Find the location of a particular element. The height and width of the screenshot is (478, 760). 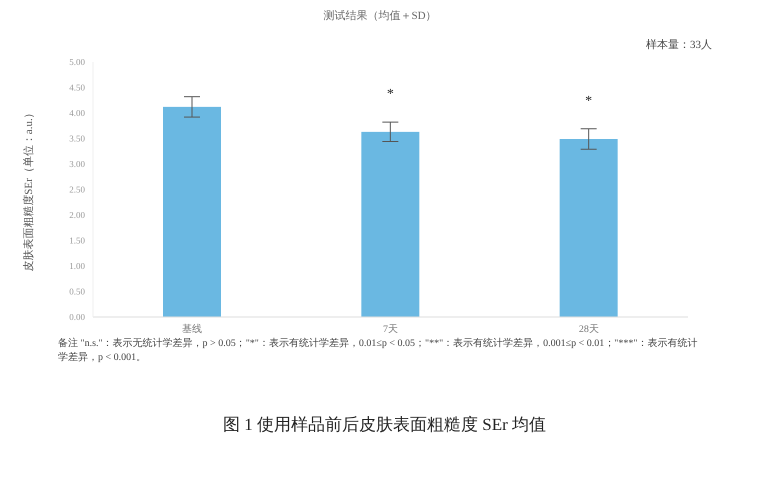

chart-title: 测试结果（均值＋SD） is located at coordinates (380, 16).